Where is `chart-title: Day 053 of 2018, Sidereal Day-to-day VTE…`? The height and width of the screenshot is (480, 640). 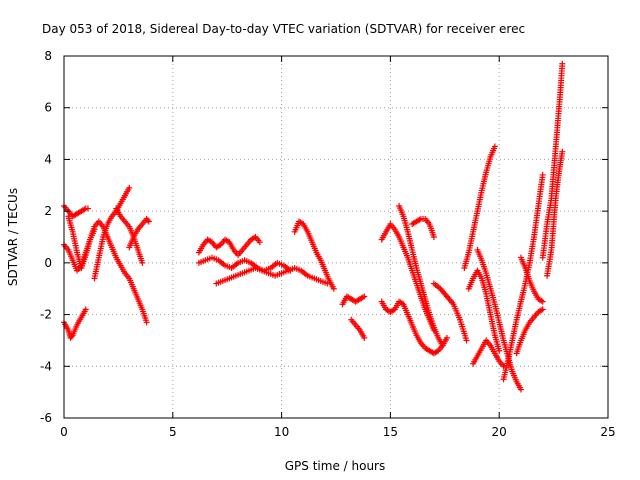 chart-title: Day 053 of 2018, Sidereal Day-to-day VTE… is located at coordinates (283, 29).